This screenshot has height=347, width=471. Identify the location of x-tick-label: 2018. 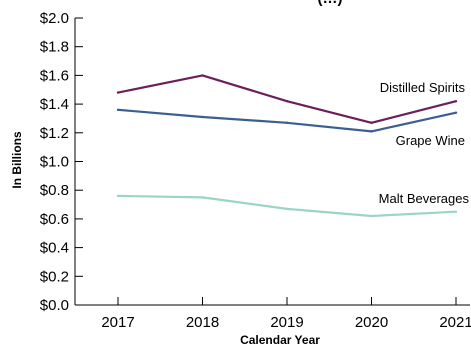
(202, 322).